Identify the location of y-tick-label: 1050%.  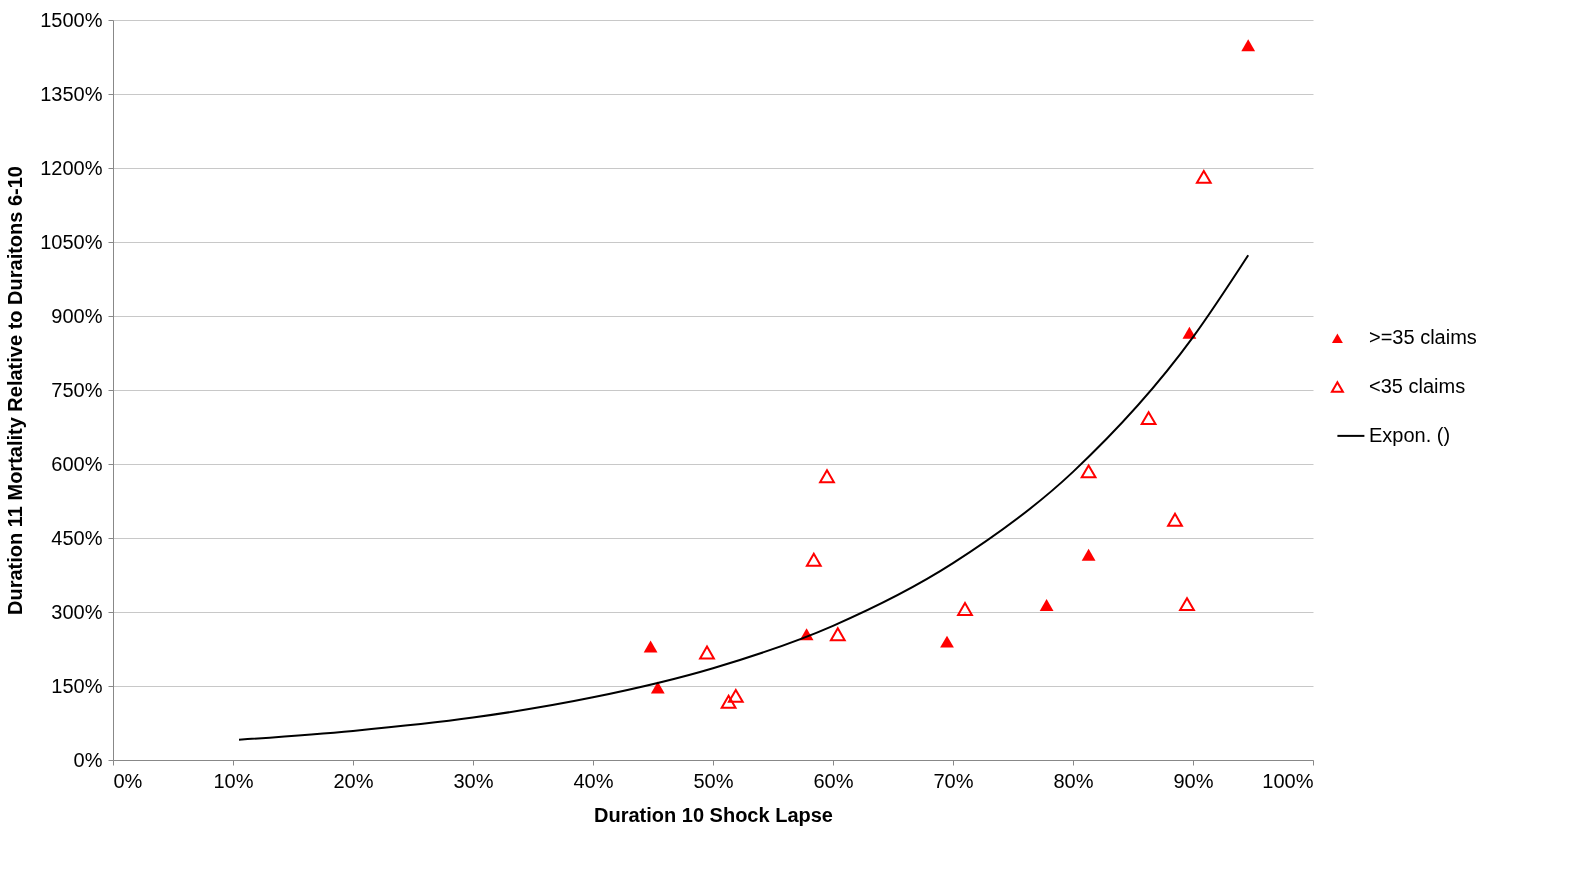
(71, 241).